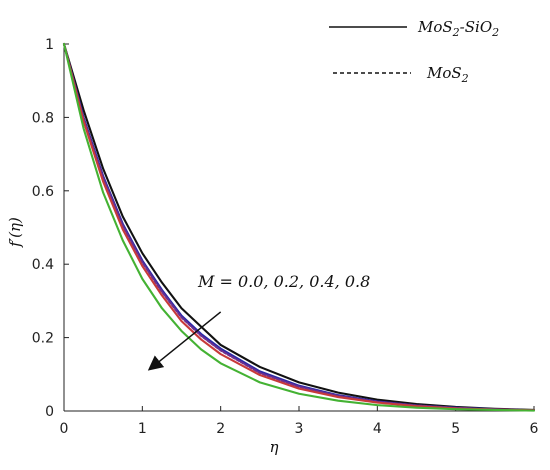  I want to click on legend: MoS2-SiO2 MoS2, so click(414, 51).